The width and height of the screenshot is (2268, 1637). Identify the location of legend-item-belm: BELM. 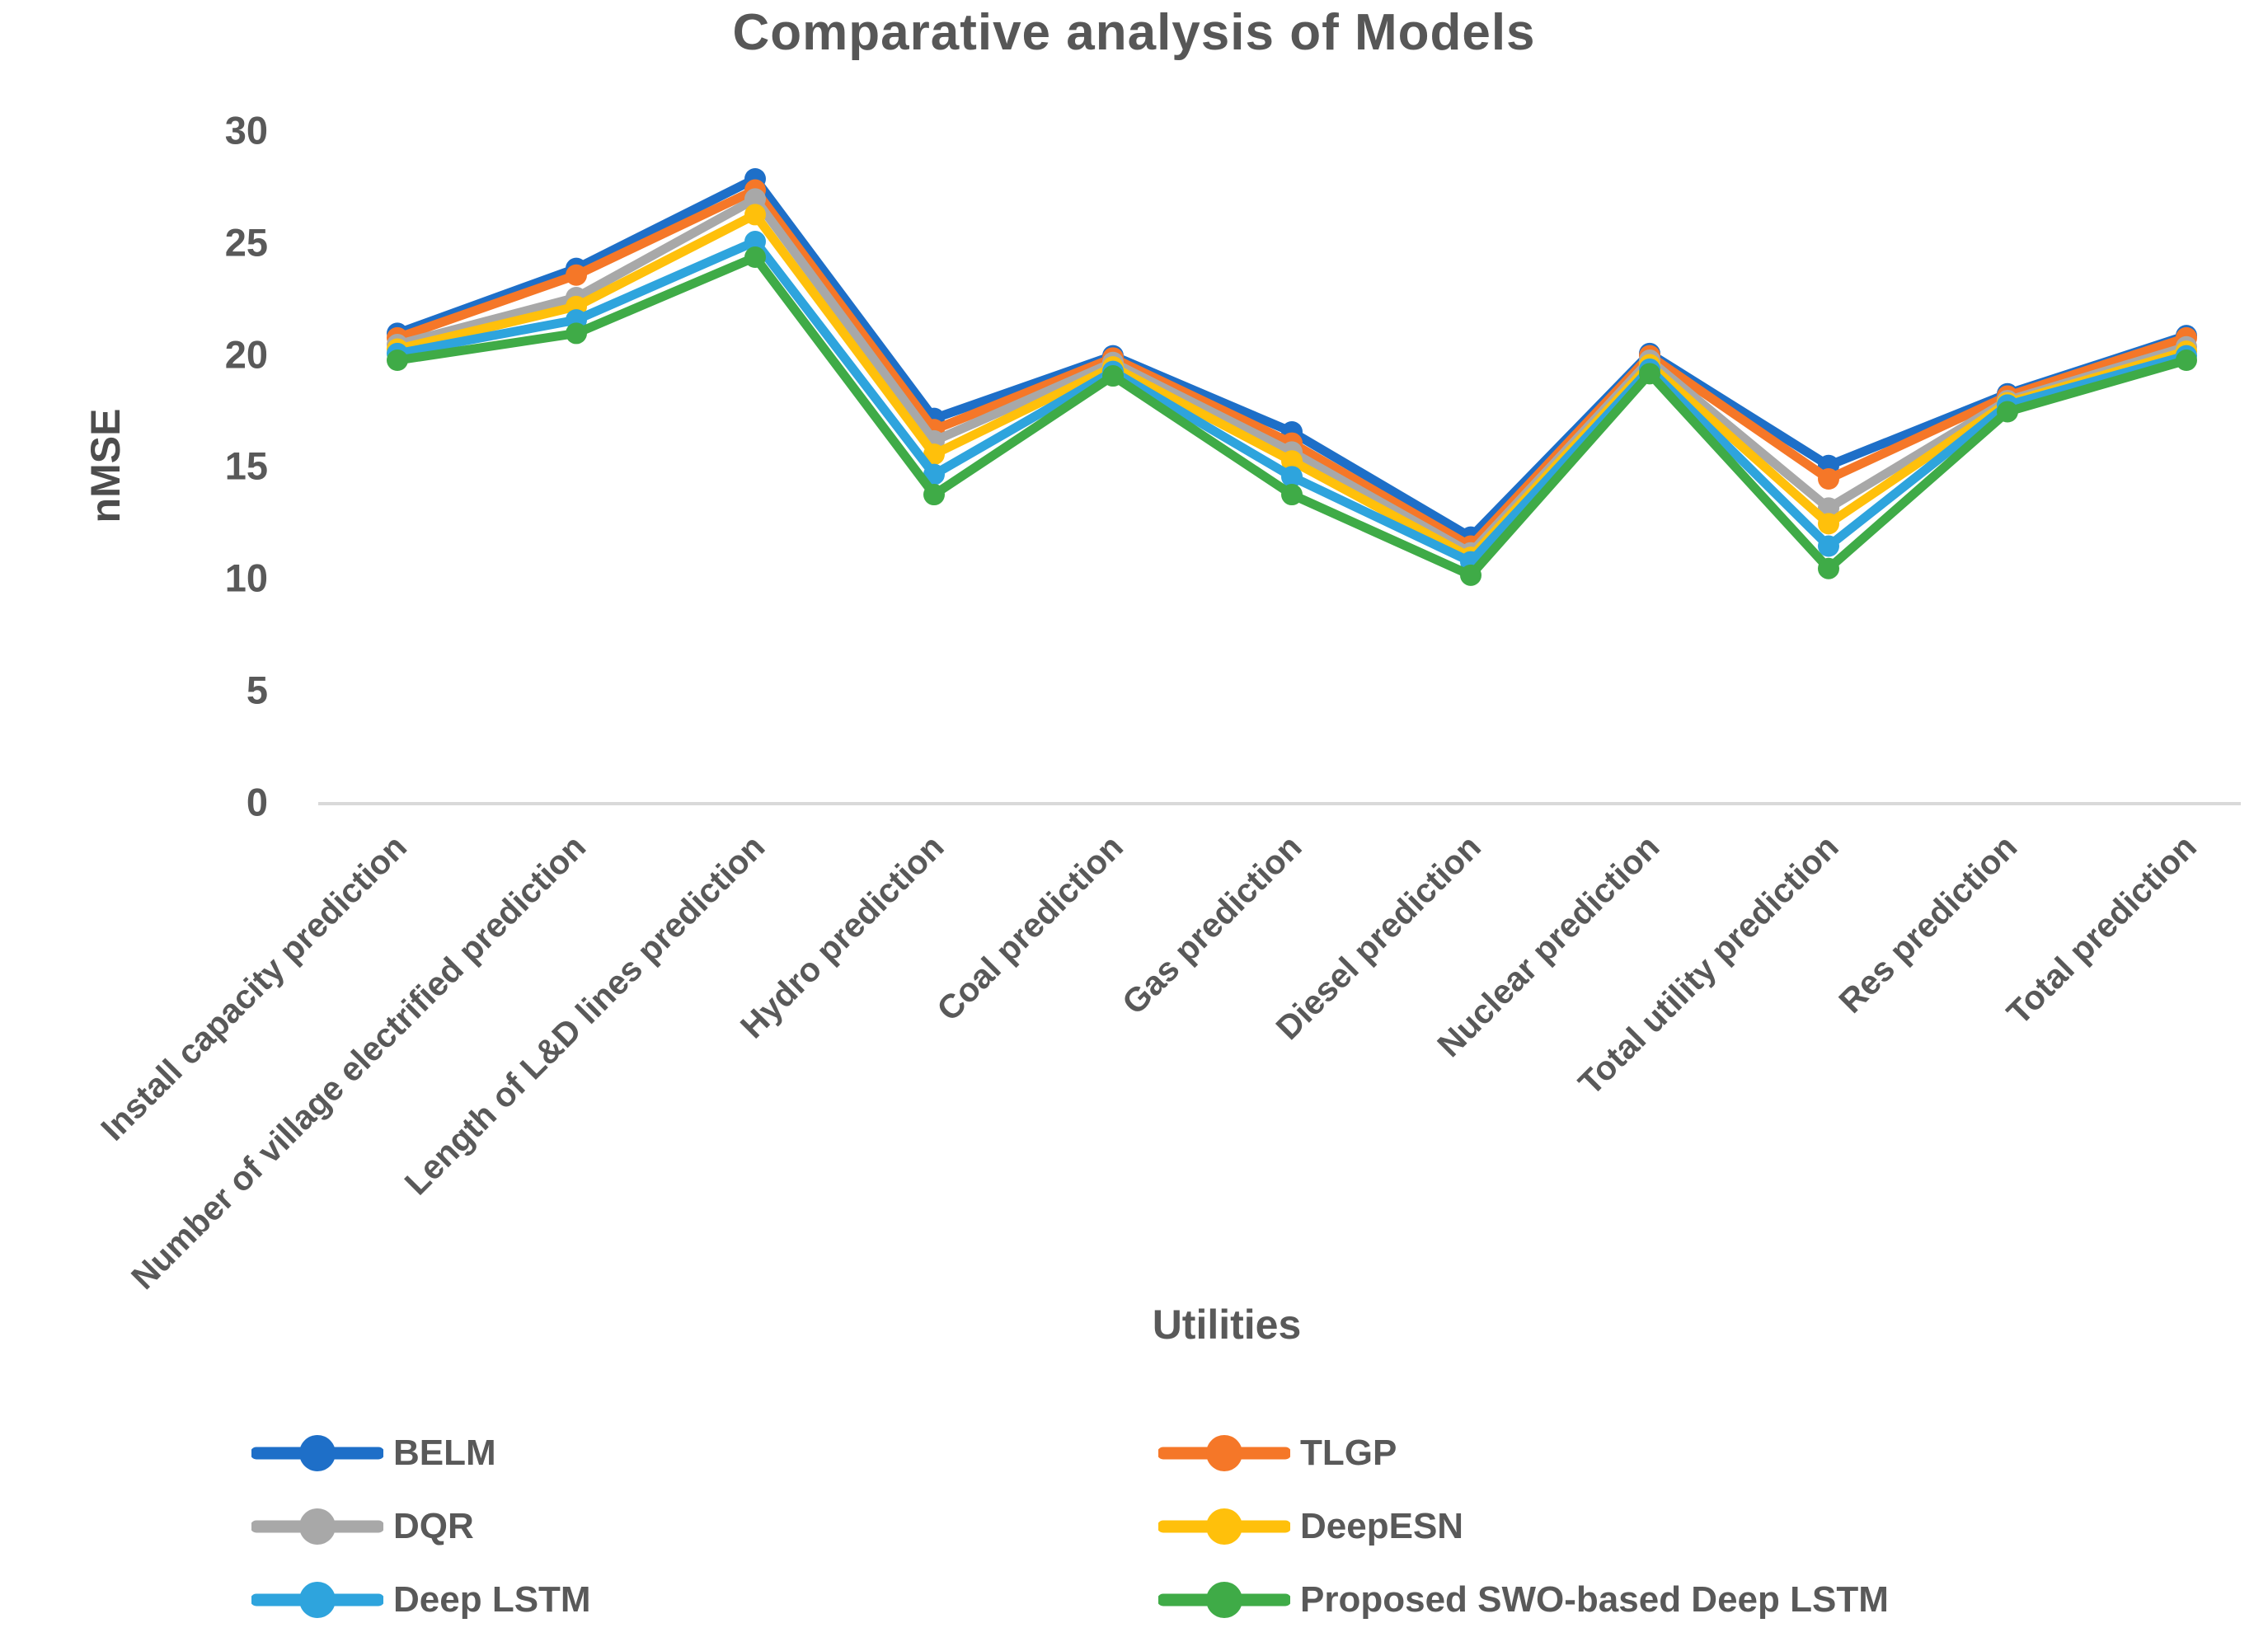
(374, 1453).